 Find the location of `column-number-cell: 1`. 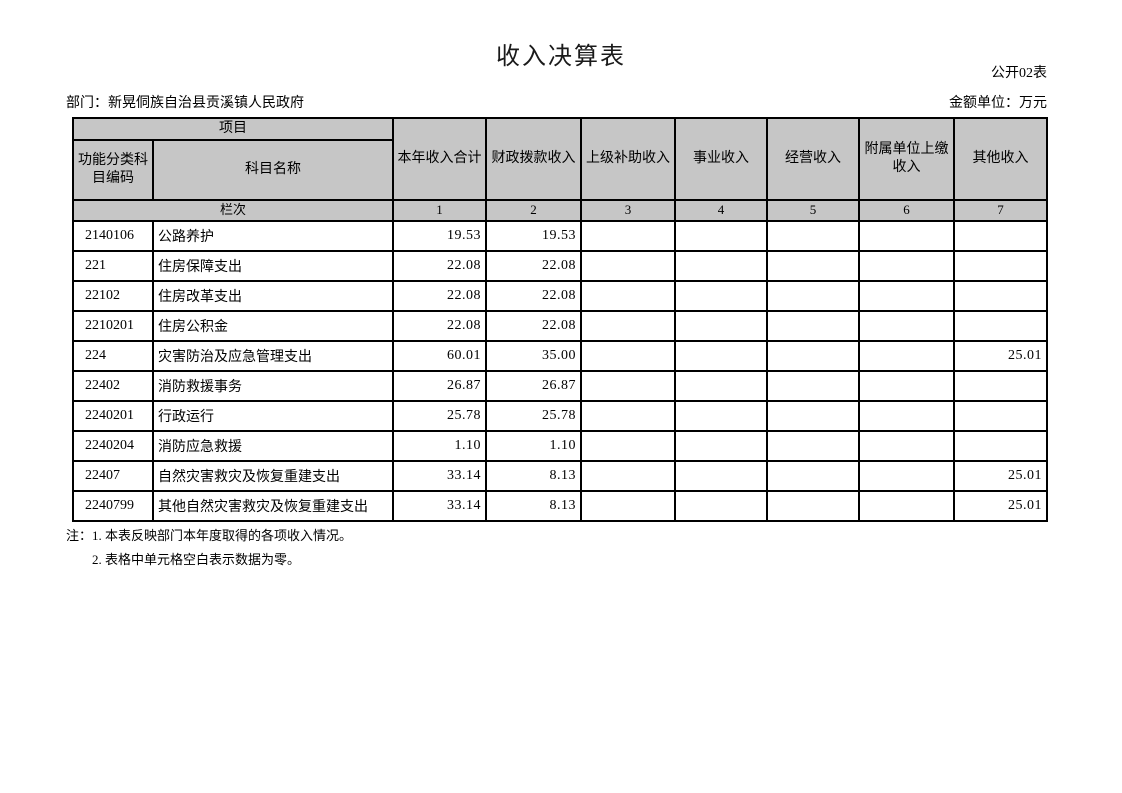

column-number-cell: 1 is located at coordinates (439, 210).